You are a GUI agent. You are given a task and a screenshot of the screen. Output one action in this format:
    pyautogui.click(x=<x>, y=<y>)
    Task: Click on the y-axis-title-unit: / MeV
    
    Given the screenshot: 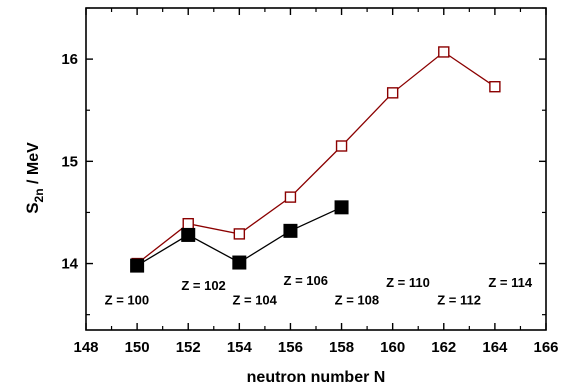 What is the action you would take?
    pyautogui.click(x=33, y=165)
    